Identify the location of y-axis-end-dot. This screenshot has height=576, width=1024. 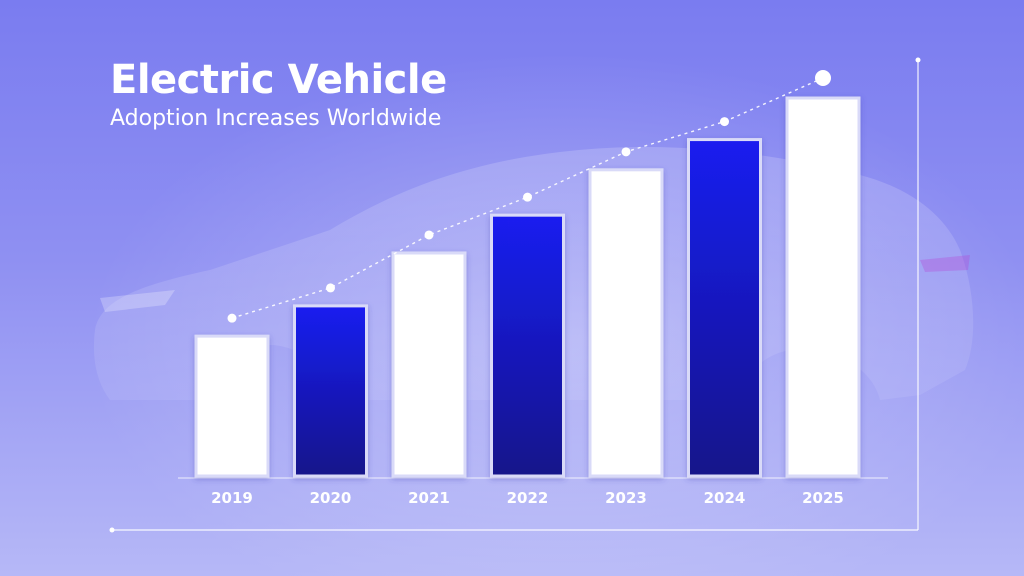
(918, 60).